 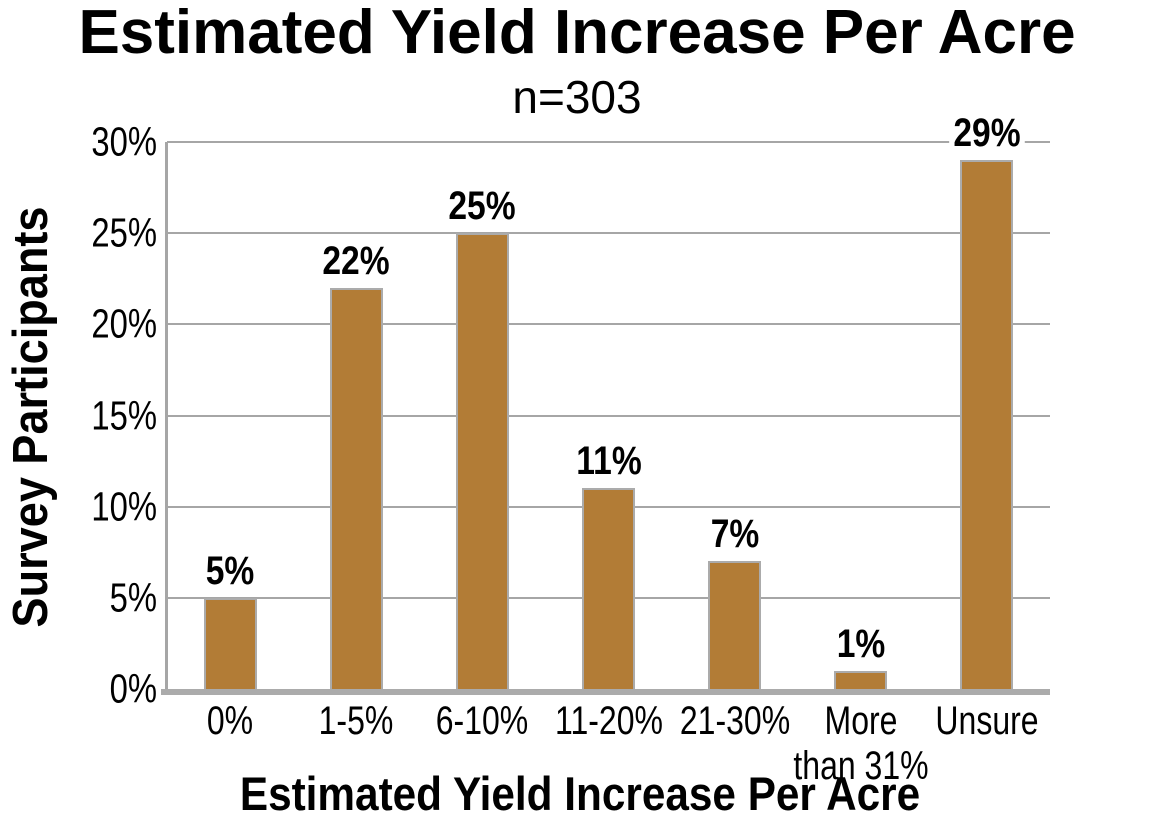 What do you see at coordinates (987, 721) in the screenshot?
I see `x-category-label: Unsure` at bounding box center [987, 721].